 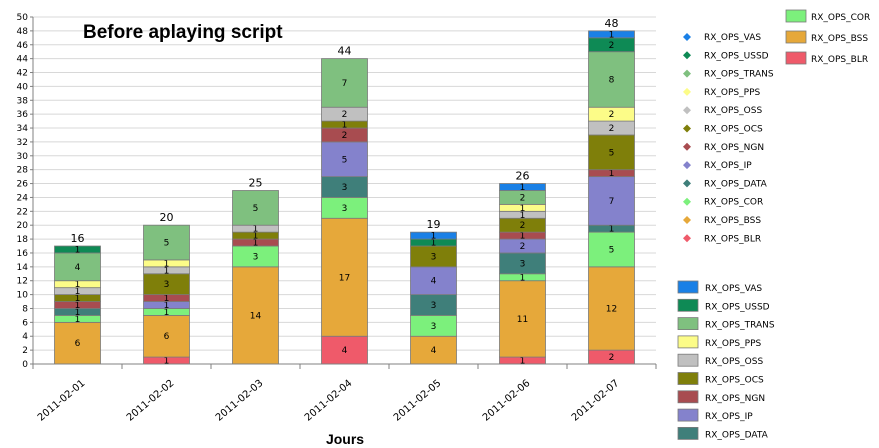 I want to click on legend-label: RX_OPS_USSD, so click(x=736, y=56).